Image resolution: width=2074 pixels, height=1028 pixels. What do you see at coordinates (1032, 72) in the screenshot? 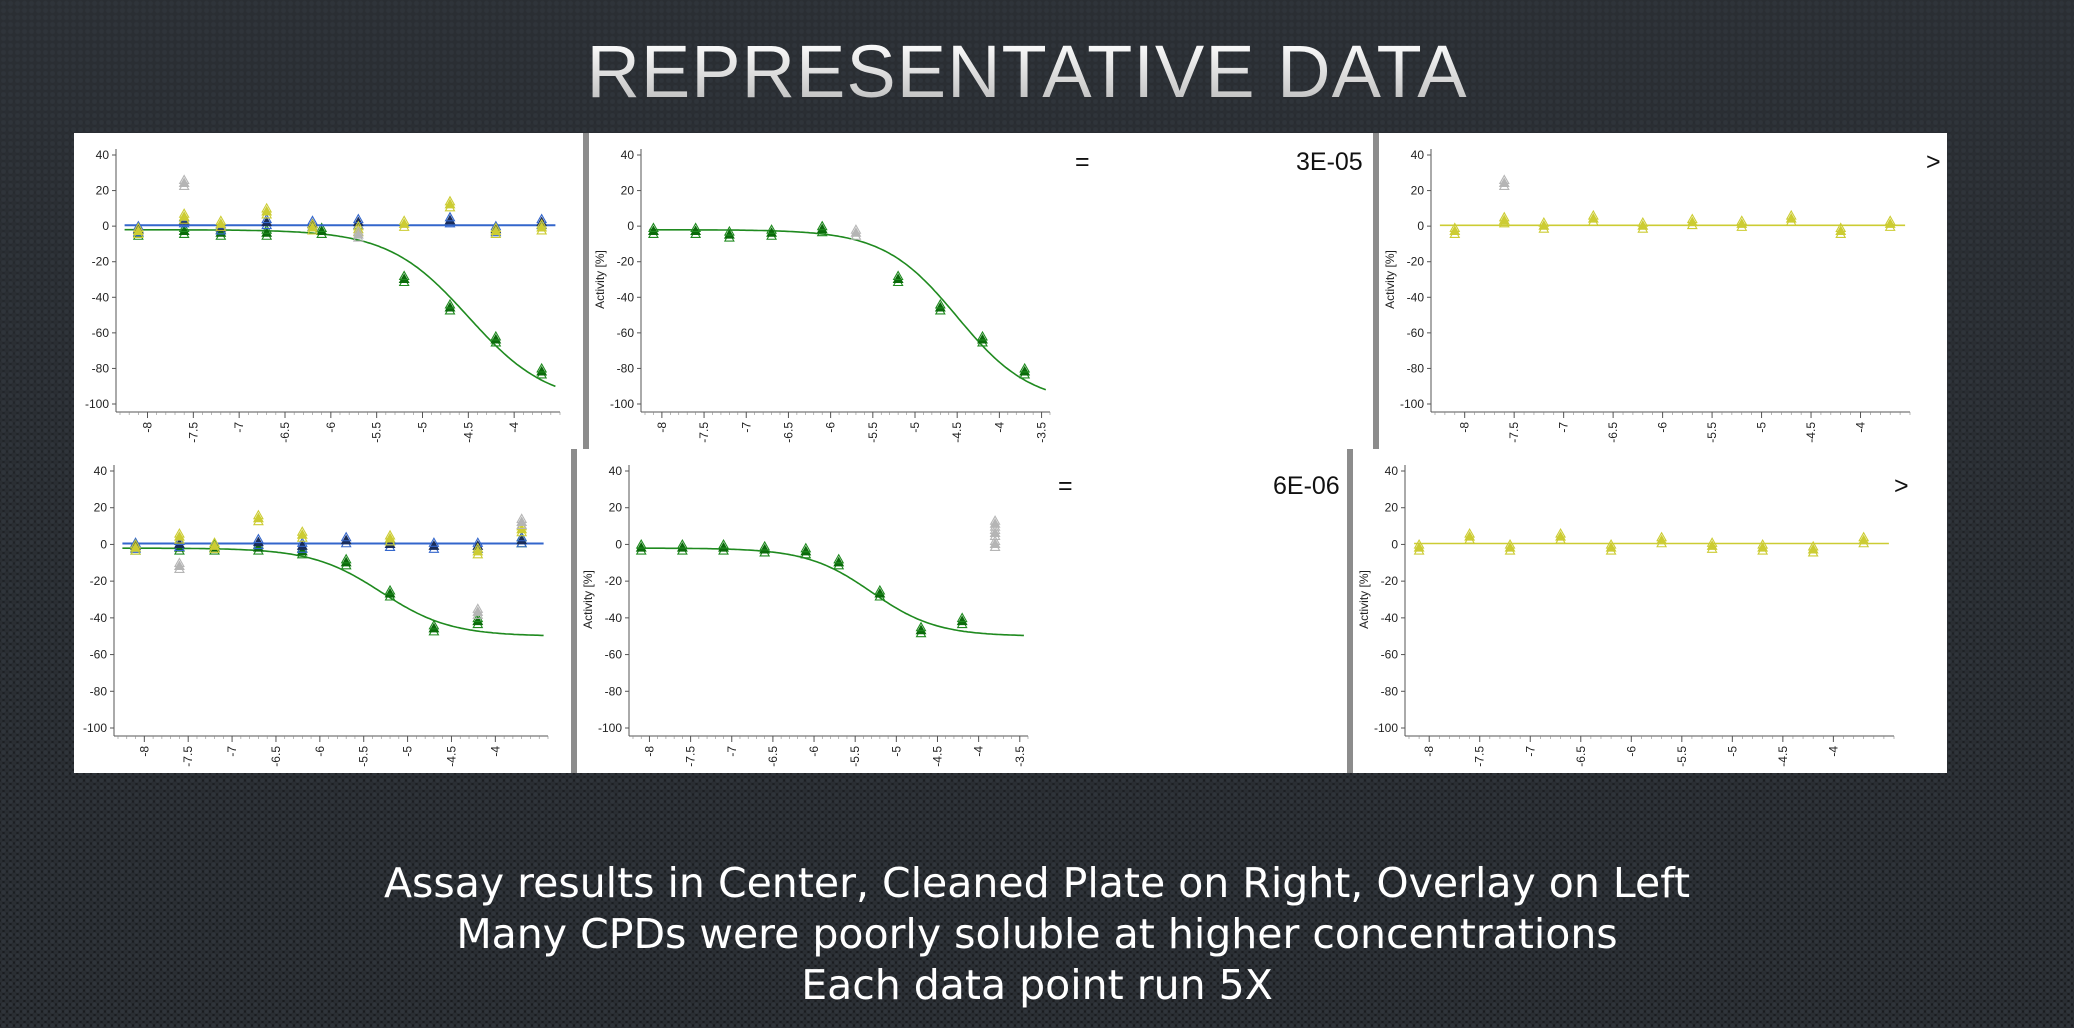
I see `slide-title: REPRESENTATIVE DATA` at bounding box center [1032, 72].